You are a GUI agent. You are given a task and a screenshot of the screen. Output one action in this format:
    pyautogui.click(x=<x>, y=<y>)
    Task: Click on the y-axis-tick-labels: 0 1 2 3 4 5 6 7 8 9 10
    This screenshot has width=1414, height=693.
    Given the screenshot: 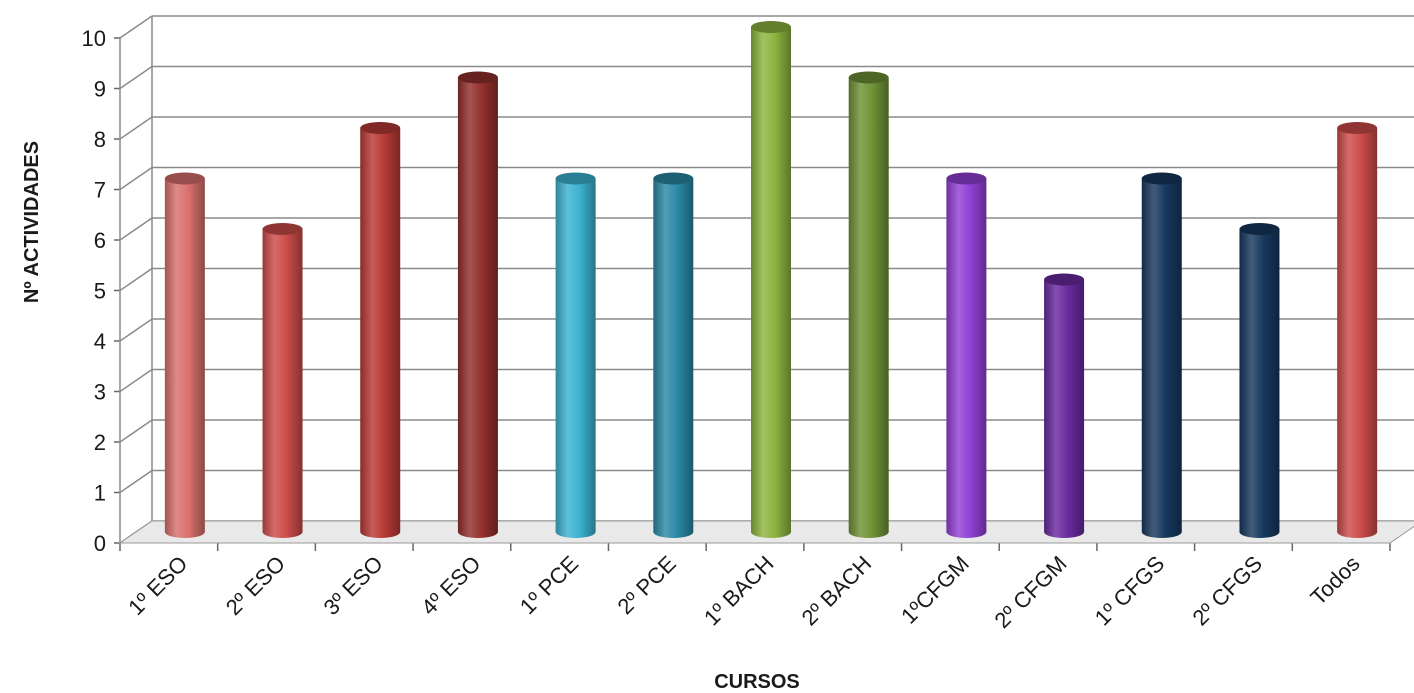 What is the action you would take?
    pyautogui.click(x=94, y=291)
    